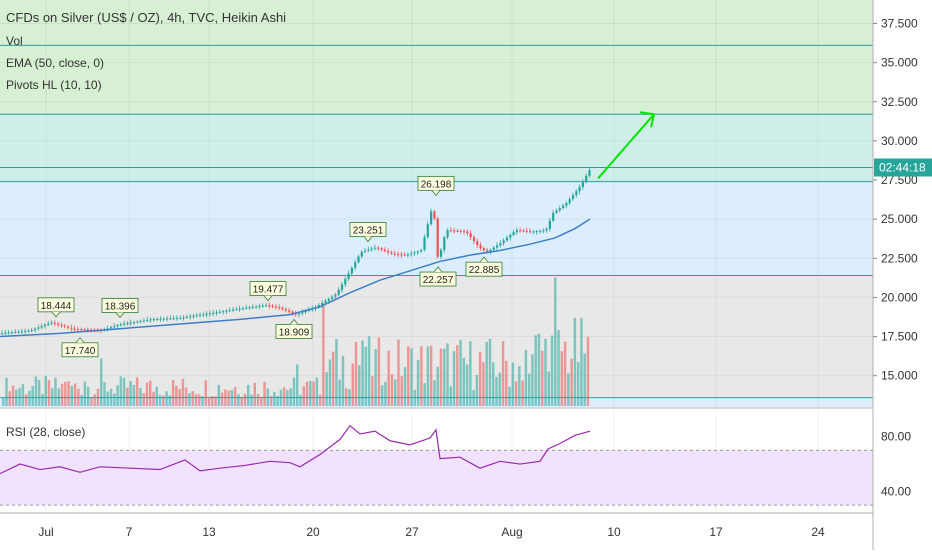 The image size is (932, 555). What do you see at coordinates (902, 167) in the screenshot?
I see `current-price-countdown: 02:44:18` at bounding box center [902, 167].